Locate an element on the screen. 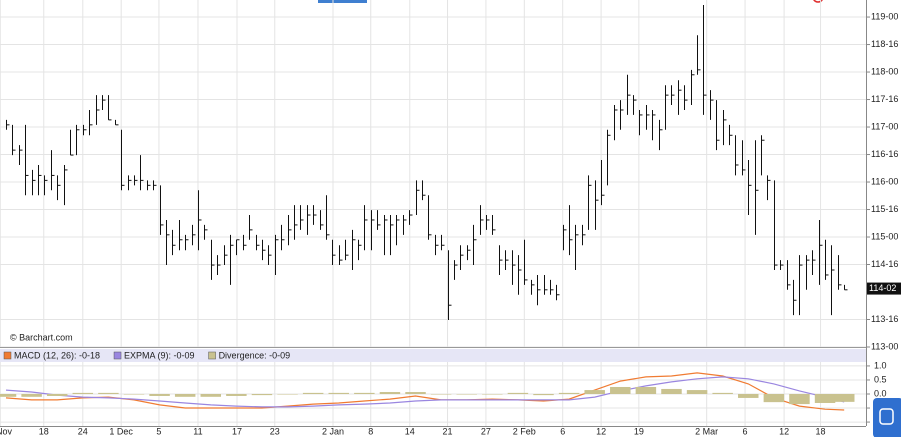 The height and width of the screenshot is (437, 901). y-tick-label: 113-00 is located at coordinates (884, 346).